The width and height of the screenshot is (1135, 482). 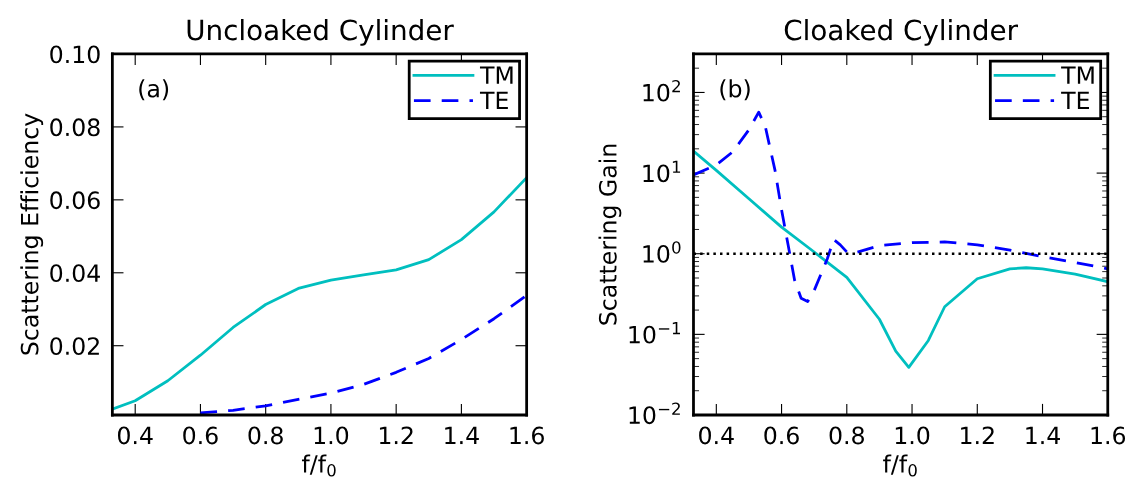 What do you see at coordinates (661, 90) in the screenshot?
I see `y-tick-label: 10$^{2}$` at bounding box center [661, 90].